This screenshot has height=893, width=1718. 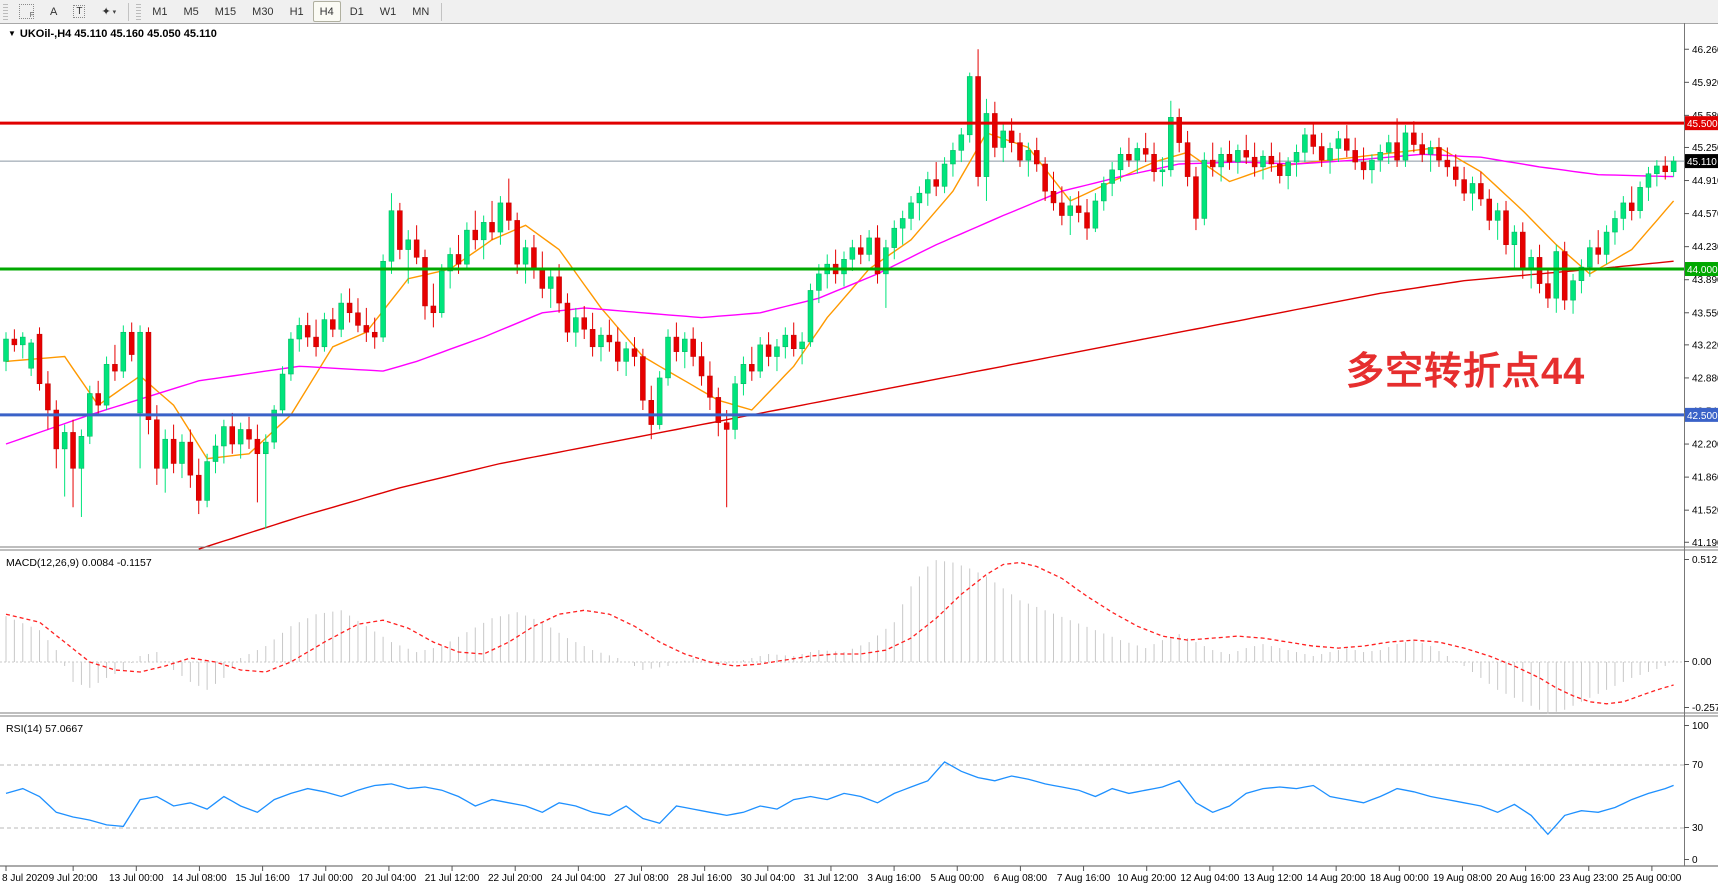 What do you see at coordinates (1651, 878) in the screenshot?
I see `time-tick-label: 25 Aug 00:00` at bounding box center [1651, 878].